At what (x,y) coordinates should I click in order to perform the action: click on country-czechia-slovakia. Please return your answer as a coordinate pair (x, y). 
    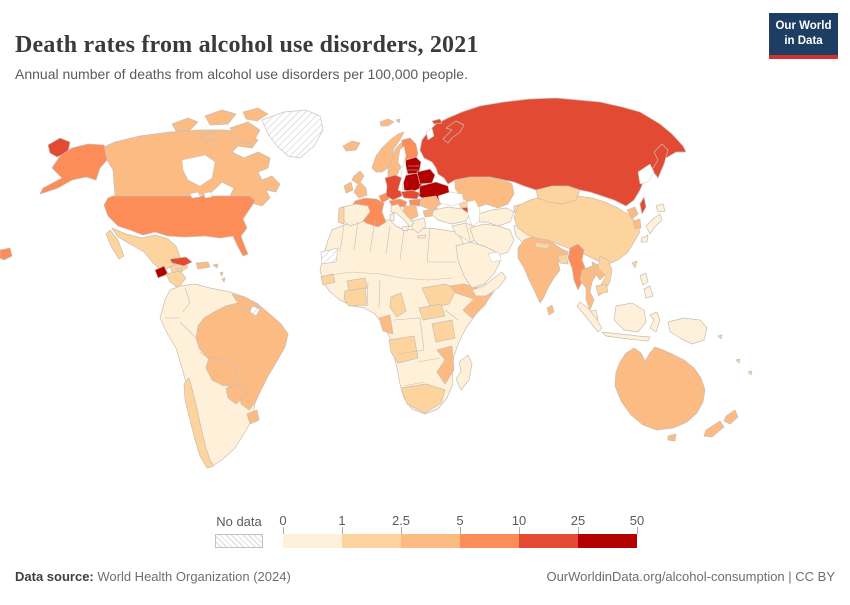
    Looking at the image, I should click on (410, 194).